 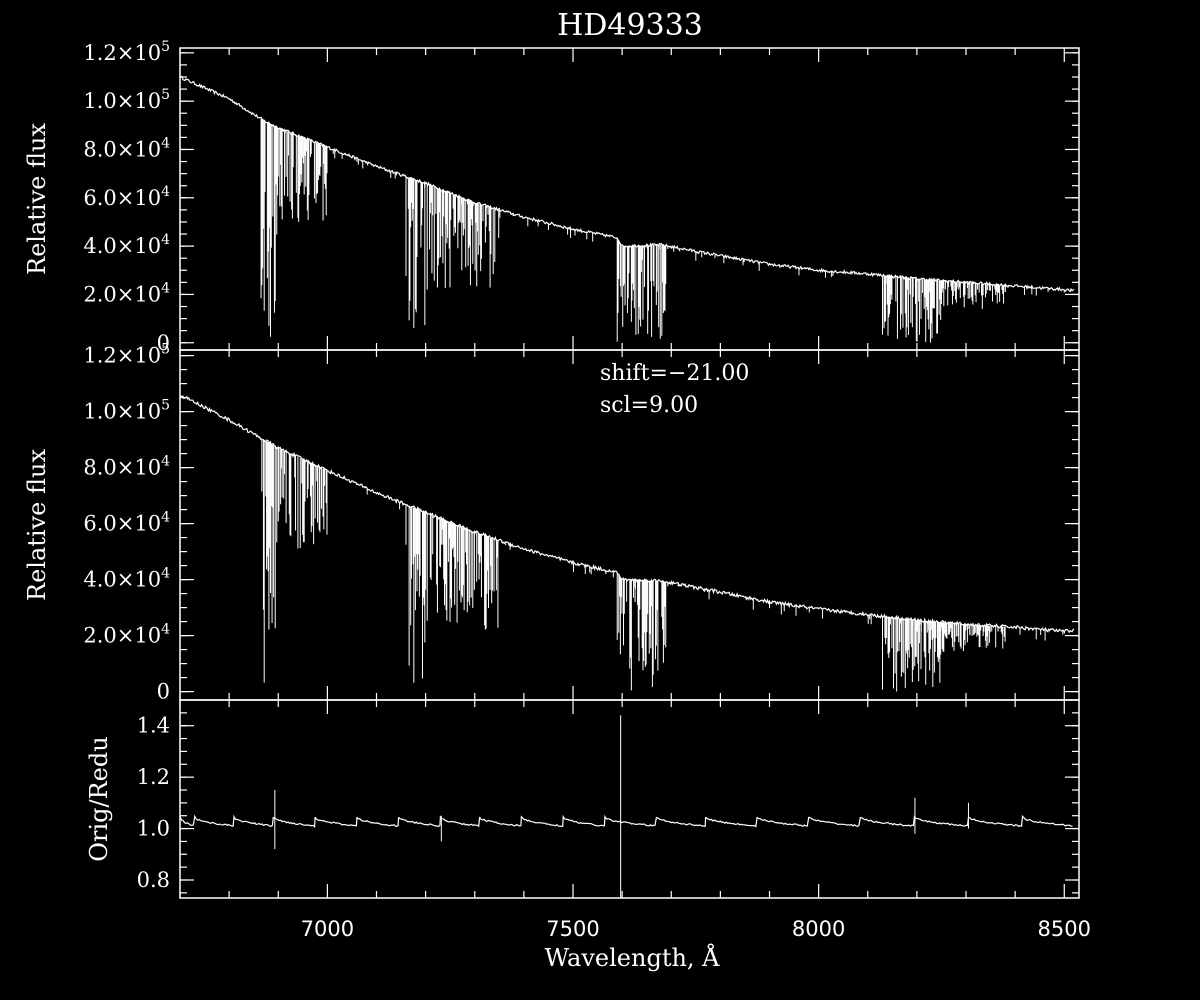 What do you see at coordinates (630, 25) in the screenshot?
I see `chart-title: HD49333` at bounding box center [630, 25].